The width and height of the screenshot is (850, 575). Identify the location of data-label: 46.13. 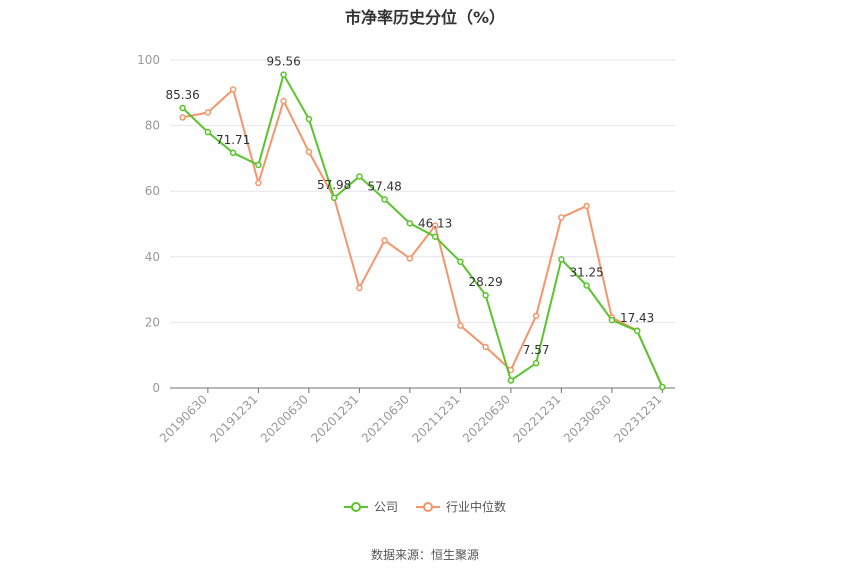
(435, 224).